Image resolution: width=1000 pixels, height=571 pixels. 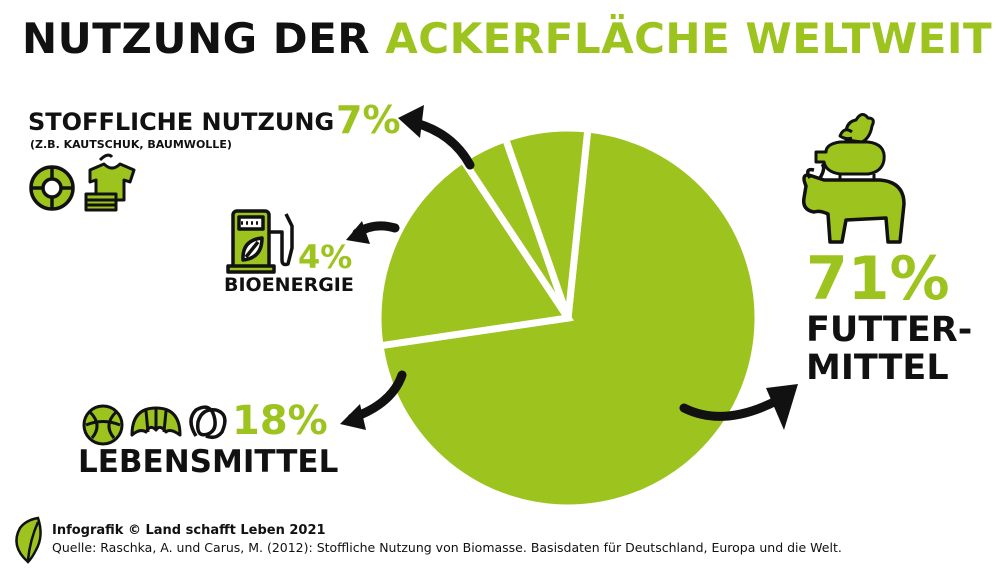 What do you see at coordinates (208, 422) in the screenshot?
I see `pretzel-icon` at bounding box center [208, 422].